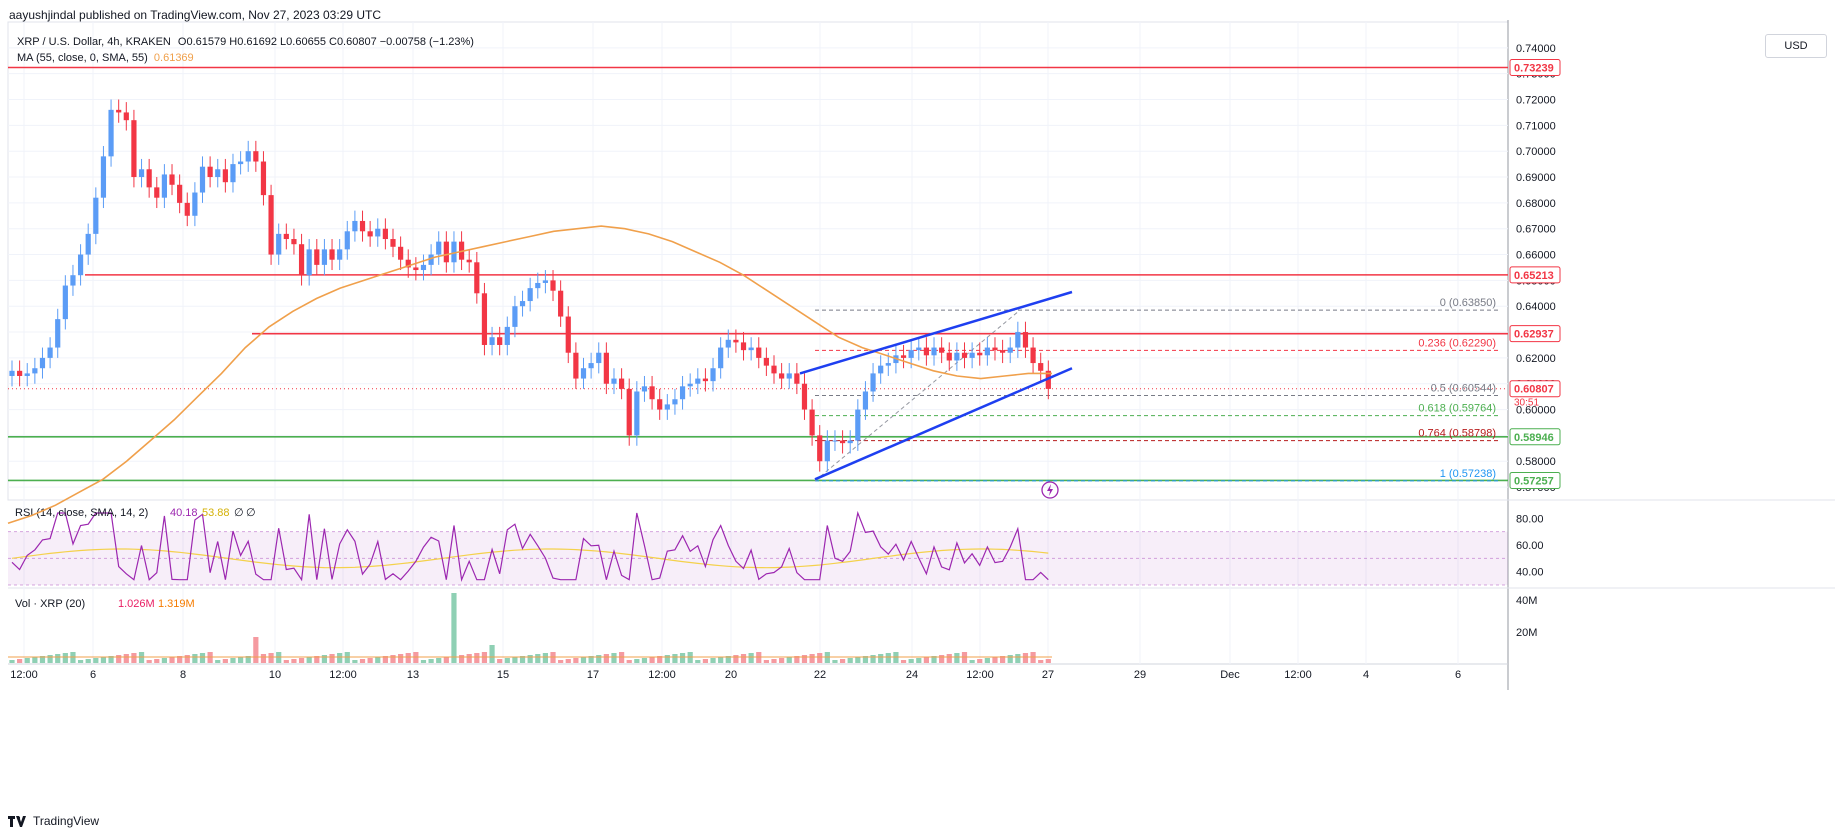 The image size is (1835, 839). I want to click on price-tick-label: 0.69000, so click(1536, 178).